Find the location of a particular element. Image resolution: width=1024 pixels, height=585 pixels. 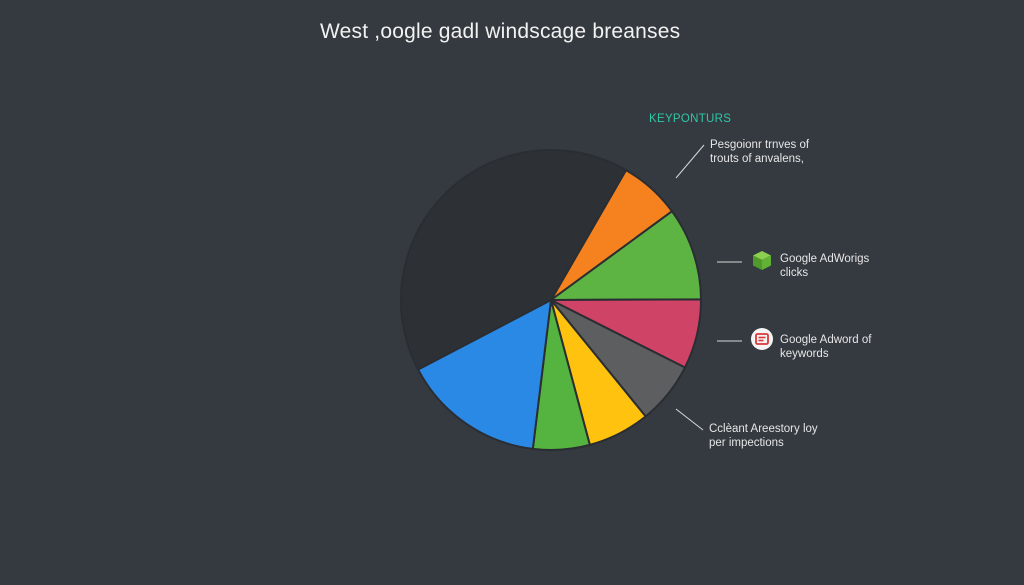

annotation-line: Google AdWorigs is located at coordinates (825, 259).